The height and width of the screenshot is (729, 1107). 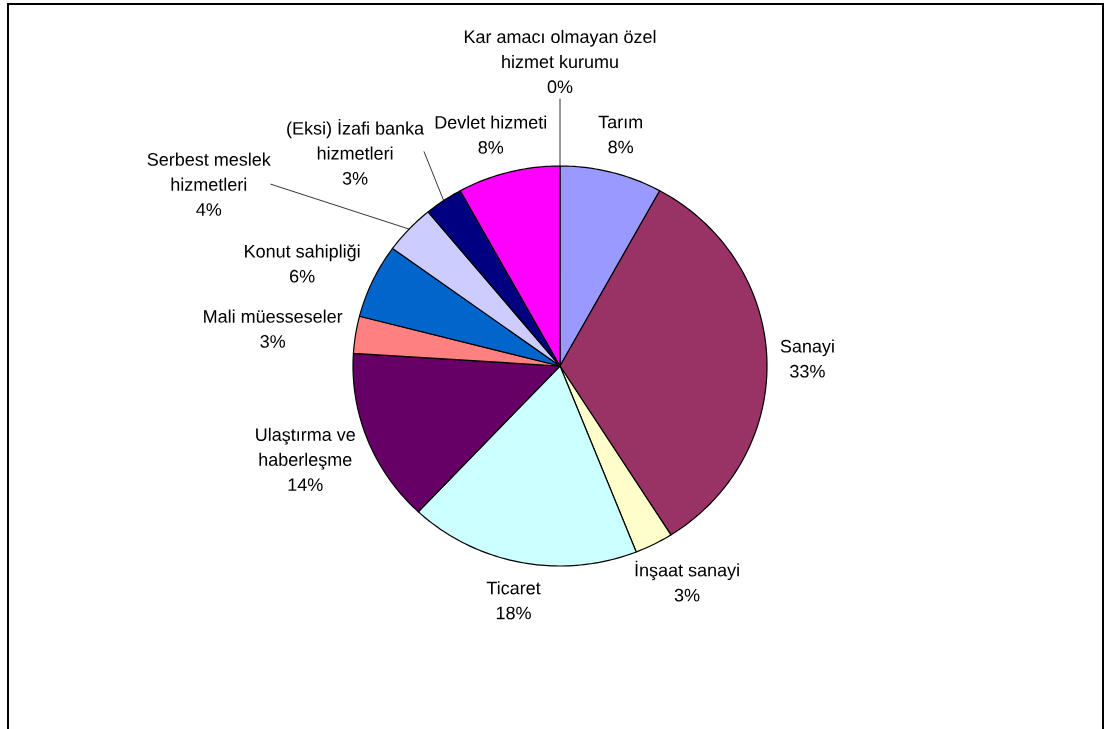 What do you see at coordinates (209, 209) in the screenshot?
I see `data-label: 4%` at bounding box center [209, 209].